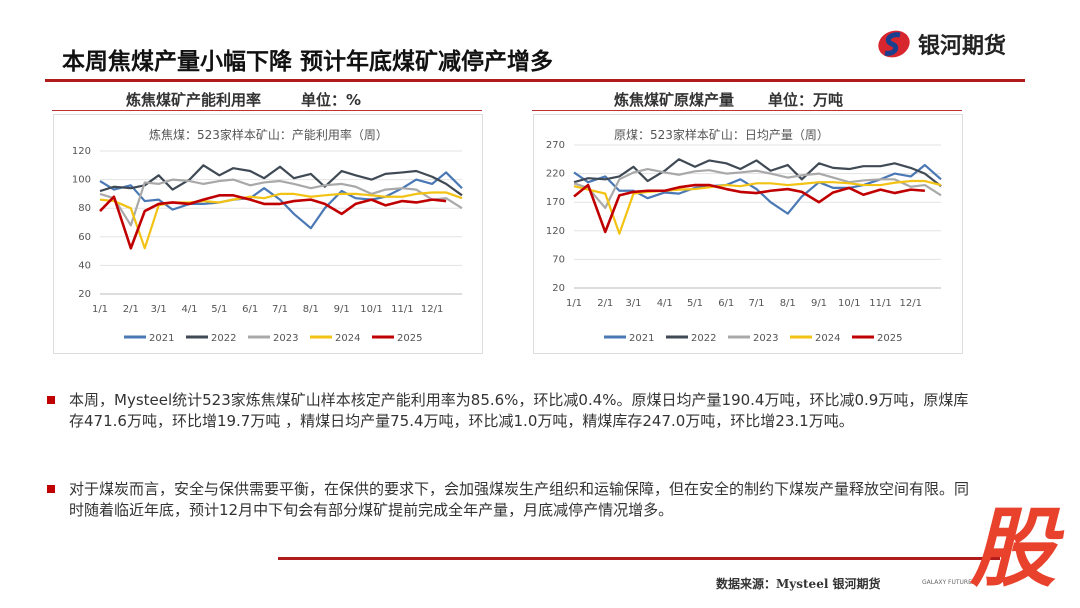 The image size is (1080, 608). Describe the element at coordinates (721, 135) in the screenshot. I see `chart2-title: 原煤：523家样本矿山：日均产量（周）` at that location.